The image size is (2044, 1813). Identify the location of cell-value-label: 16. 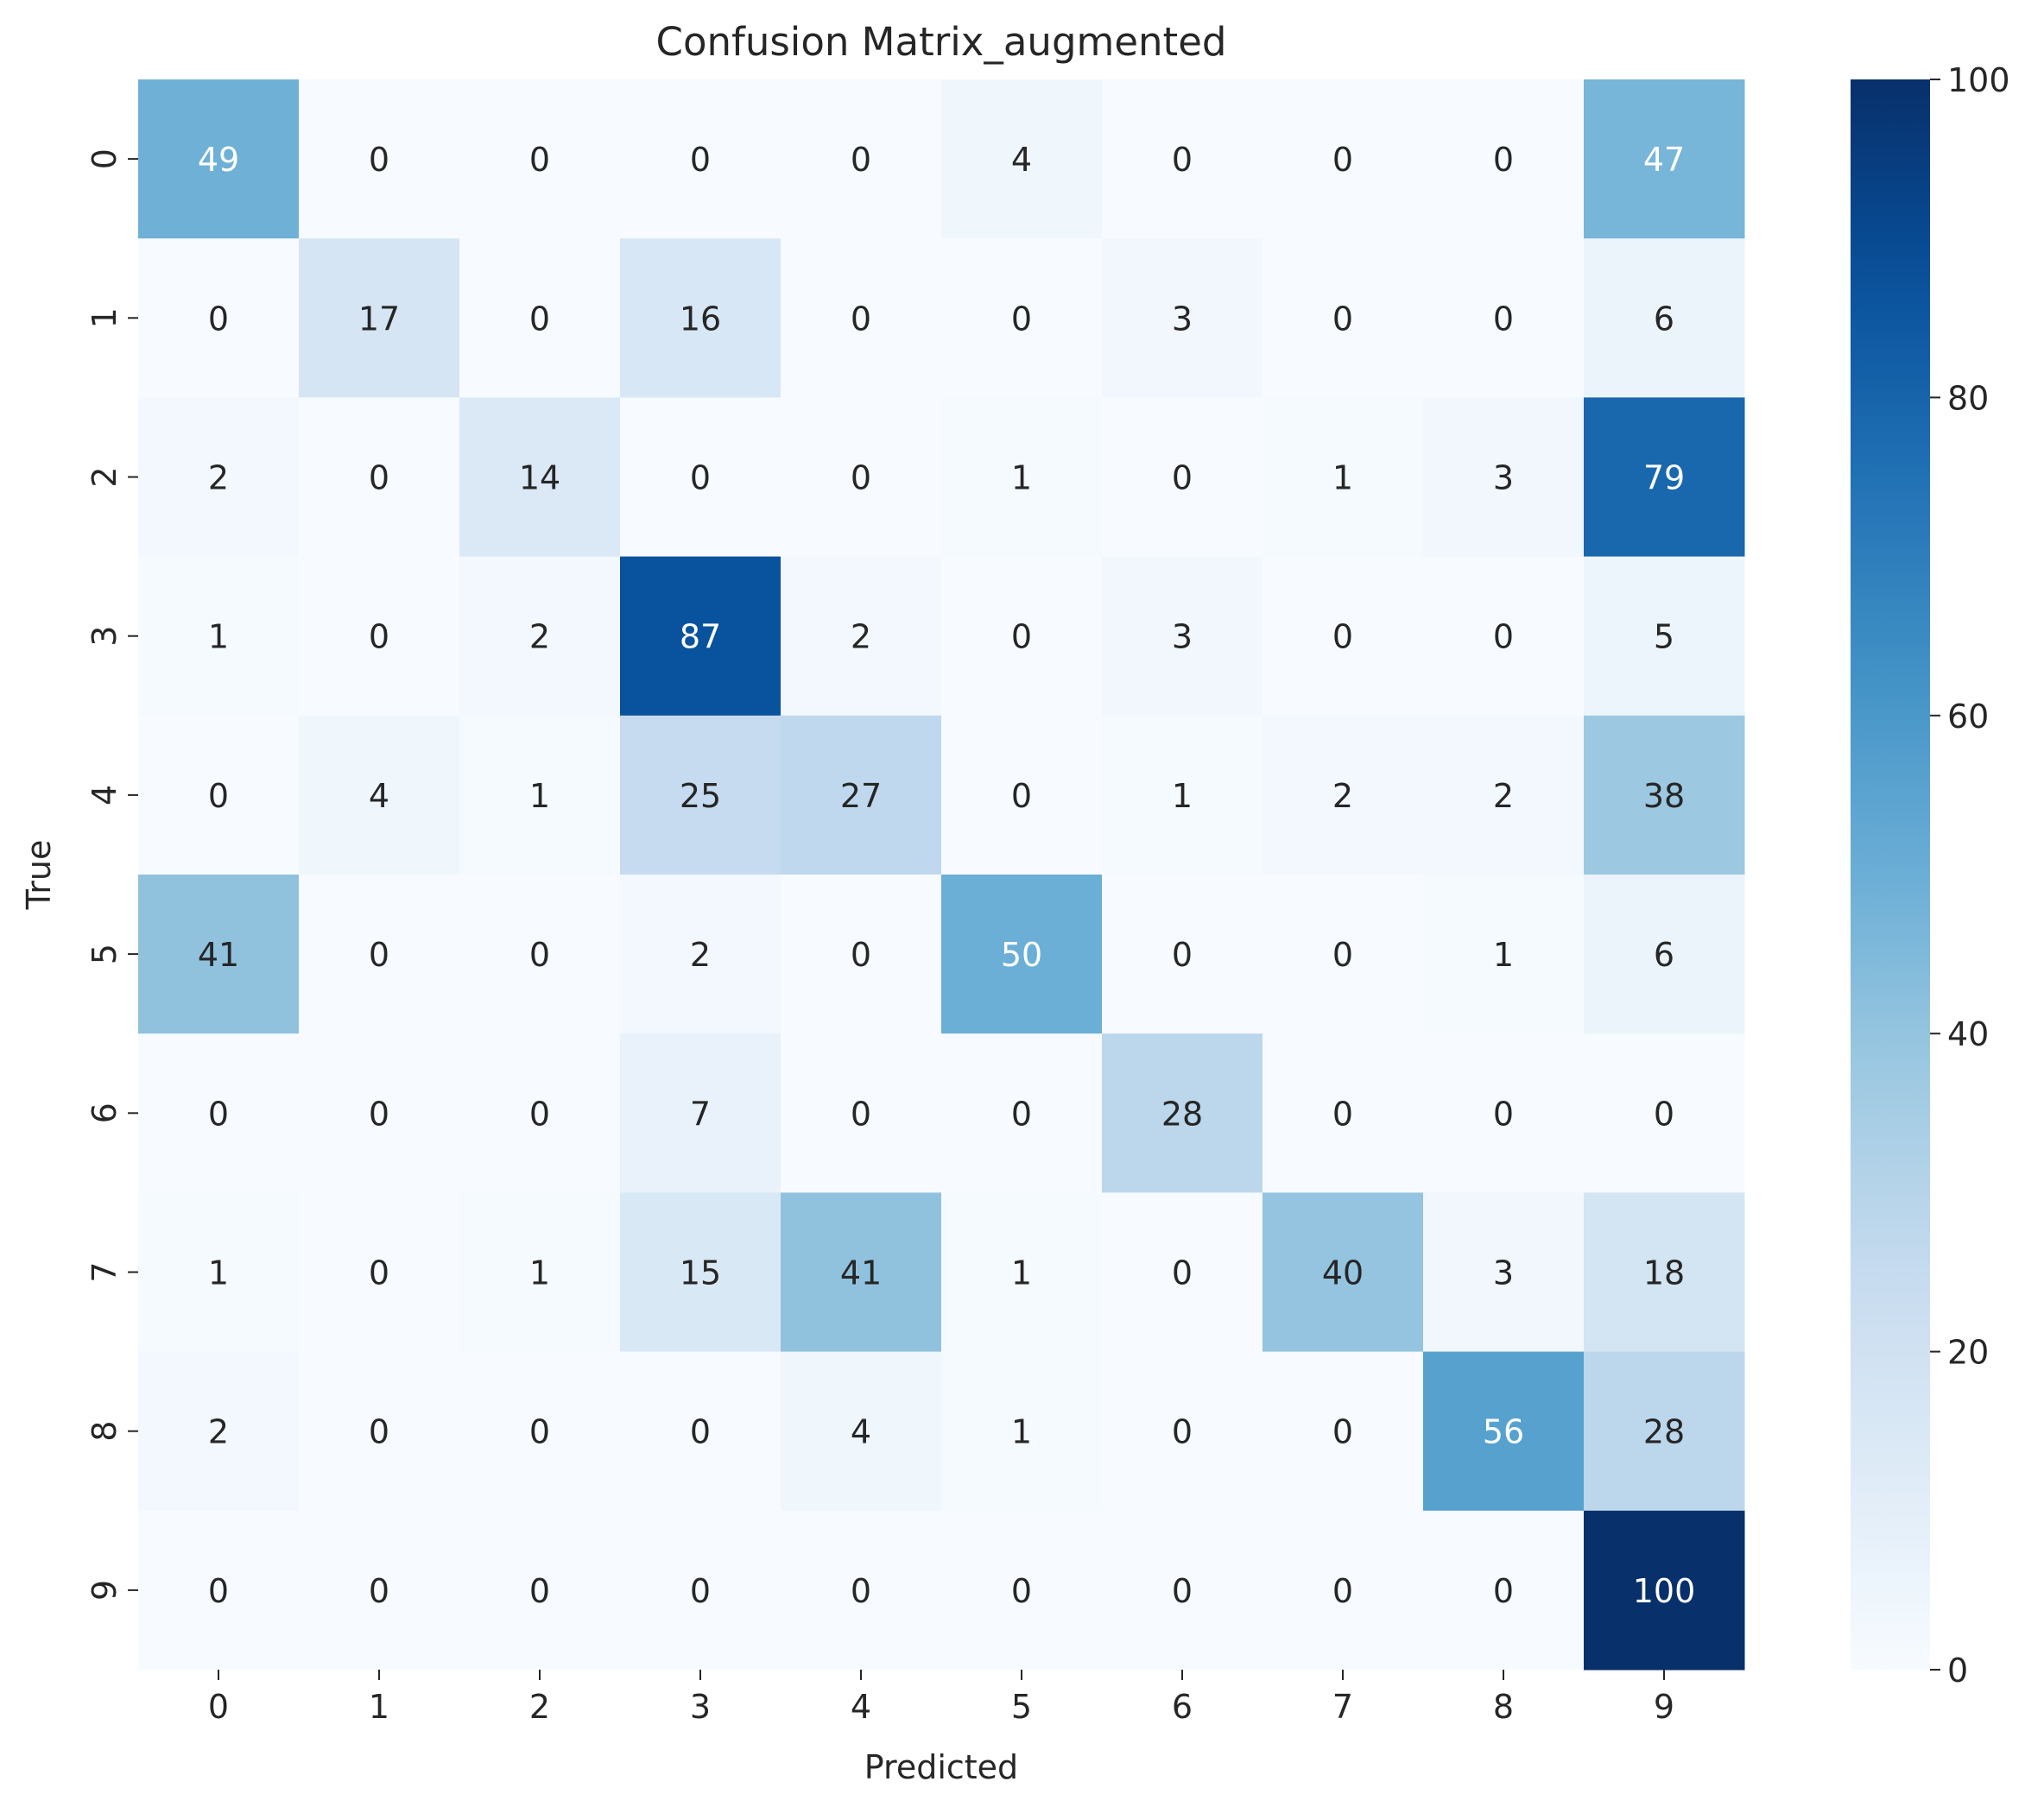
(700, 319).